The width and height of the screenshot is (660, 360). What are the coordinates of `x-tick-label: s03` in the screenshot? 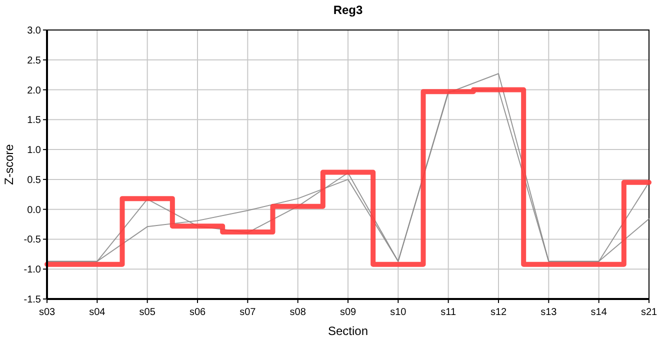 It's located at (47, 312).